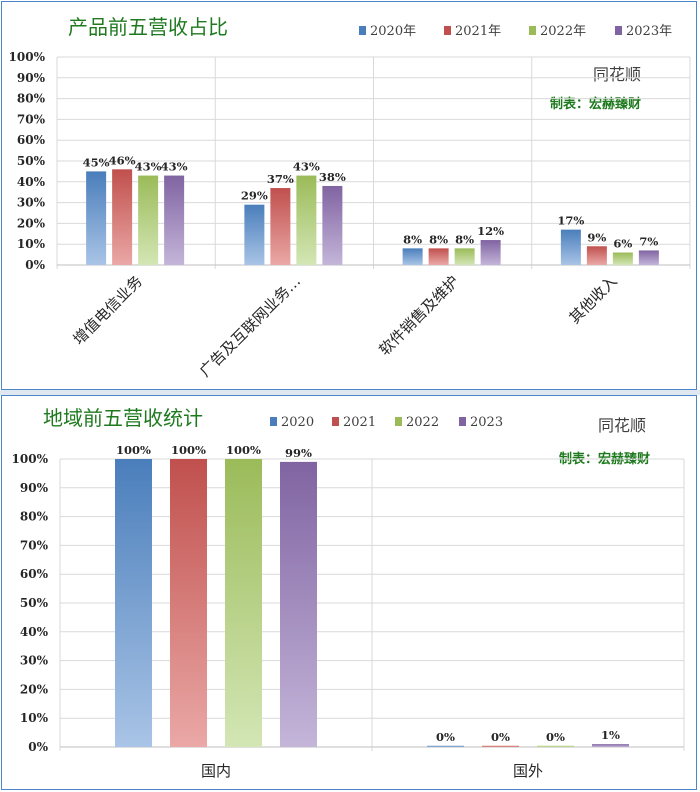  What do you see at coordinates (254, 196) in the screenshot?
I see `data-label: 29%` at bounding box center [254, 196].